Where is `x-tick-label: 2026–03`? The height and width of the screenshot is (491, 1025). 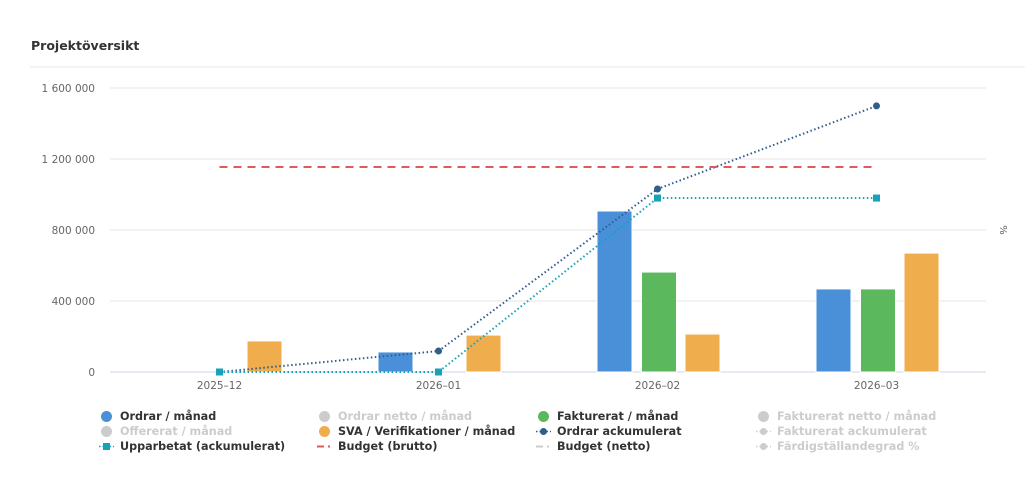 x-tick-label: 2026–03 is located at coordinates (876, 386).